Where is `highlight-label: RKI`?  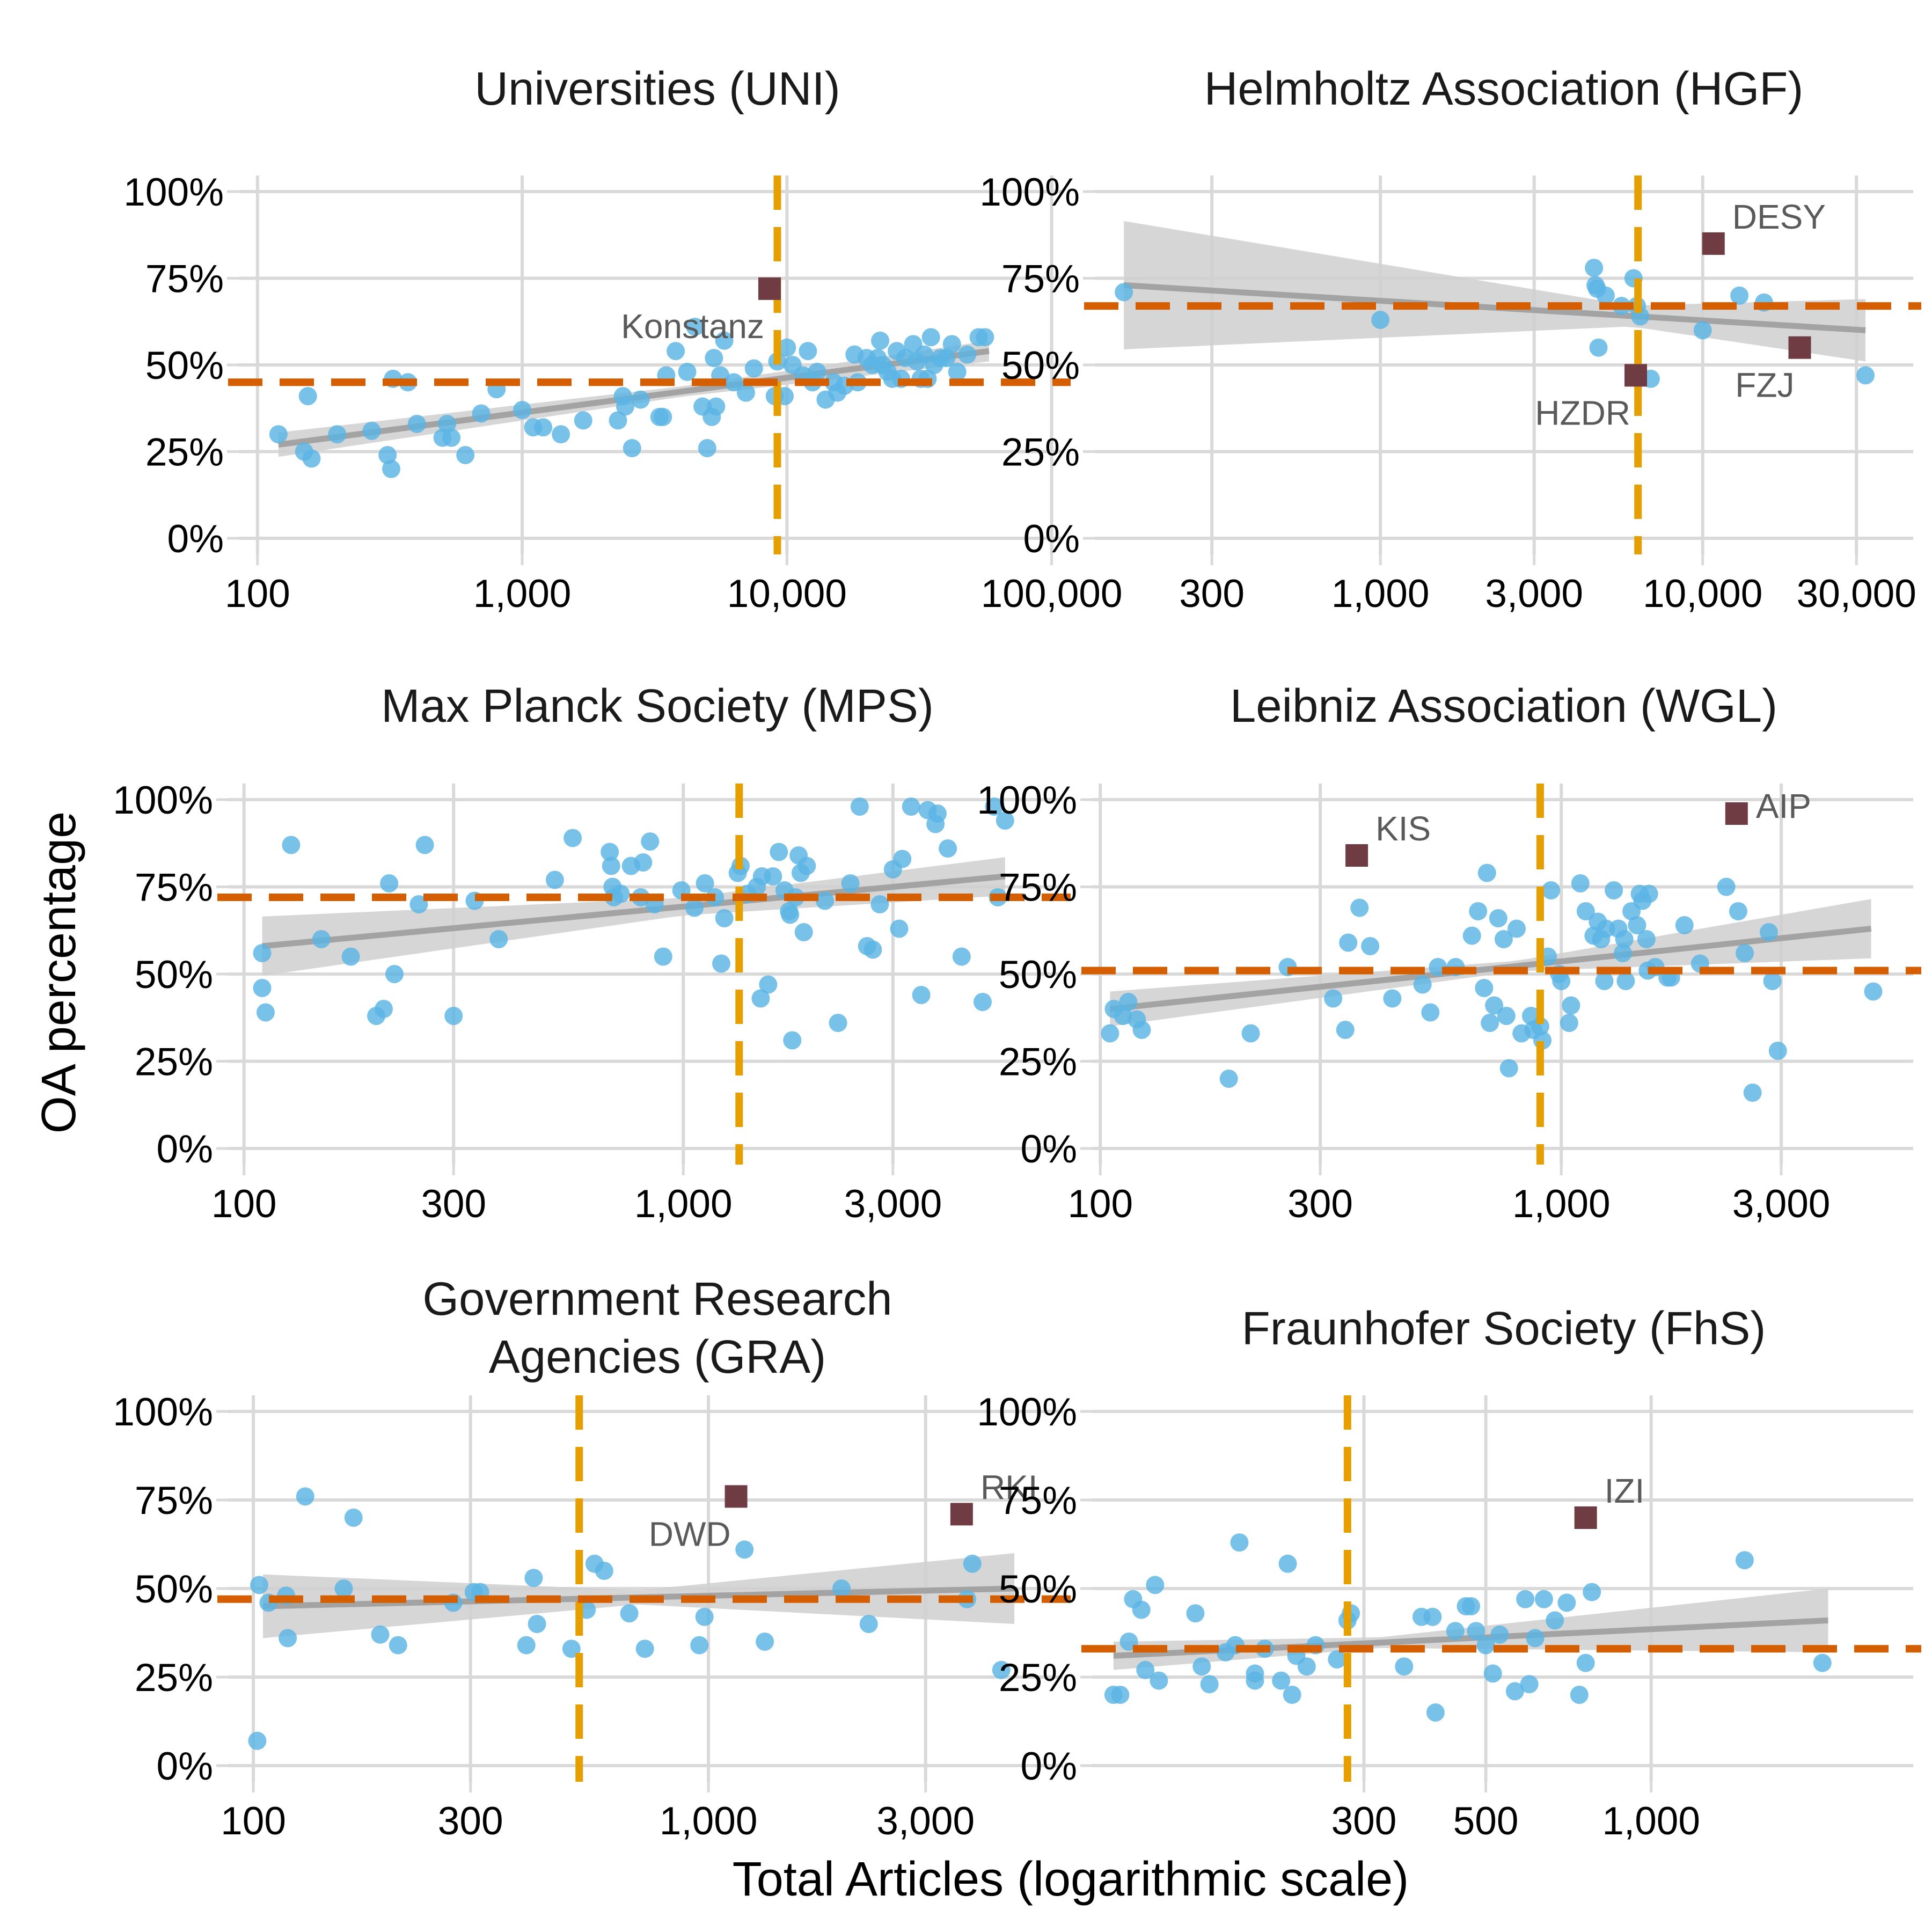 highlight-label: RKI is located at coordinates (1009, 1487).